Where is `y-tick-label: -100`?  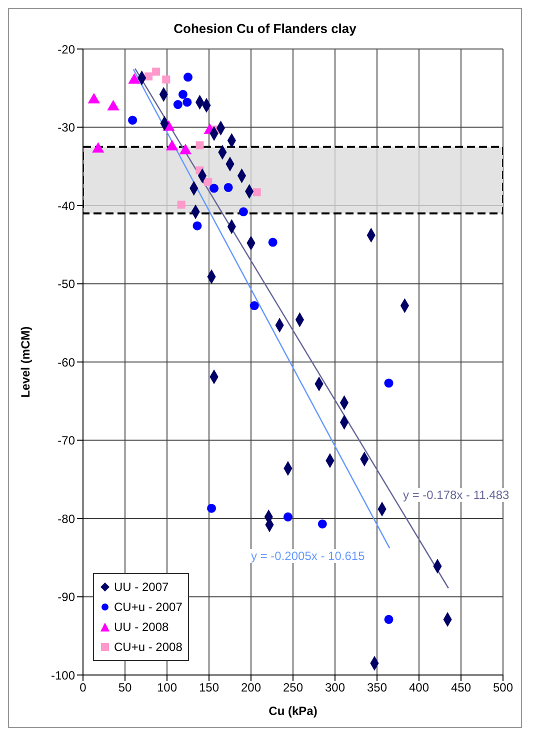
y-tick-label: -100 is located at coordinates (63, 675).